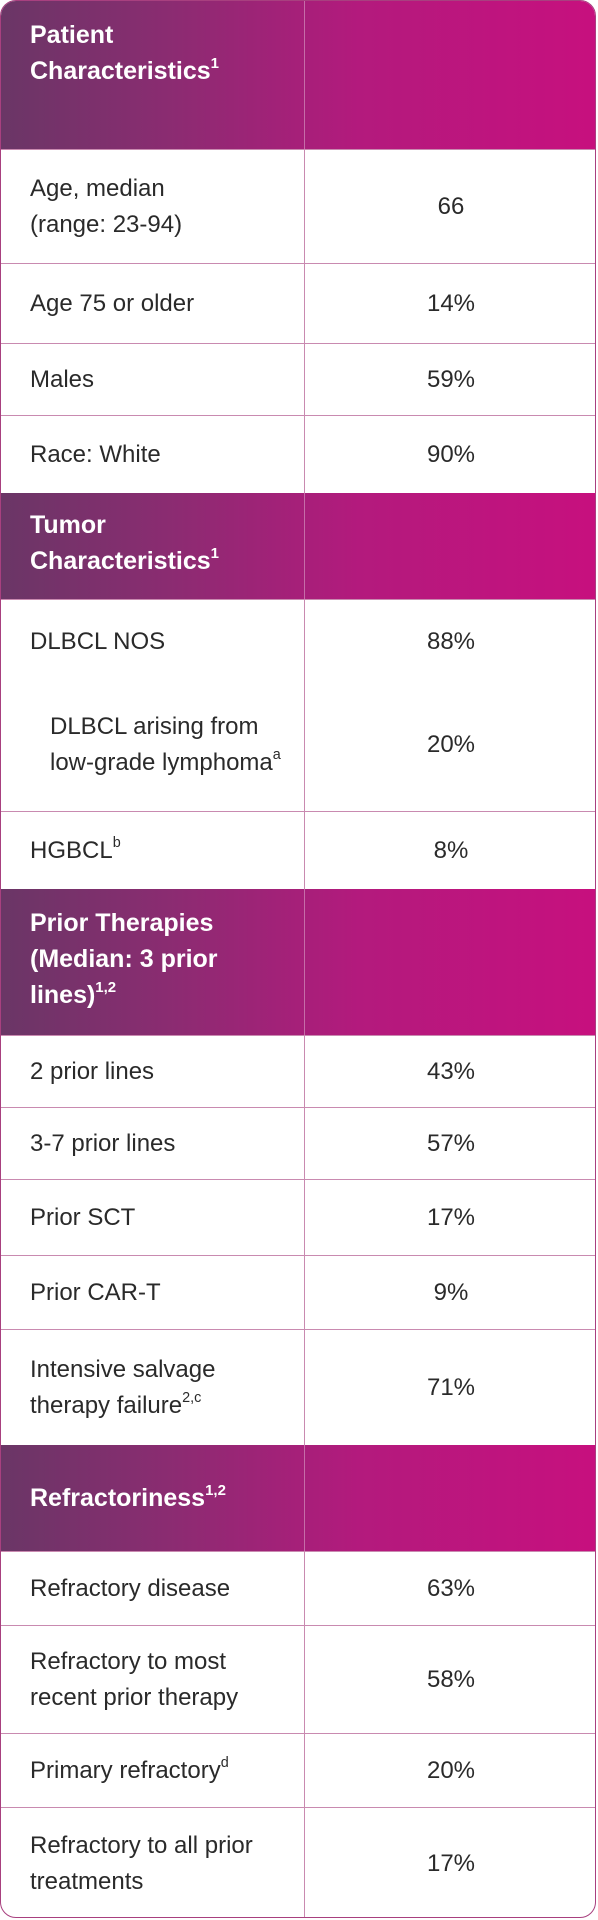  Describe the element at coordinates (298, 303) in the screenshot. I see `table-row: Age 75 or older 14%` at that location.